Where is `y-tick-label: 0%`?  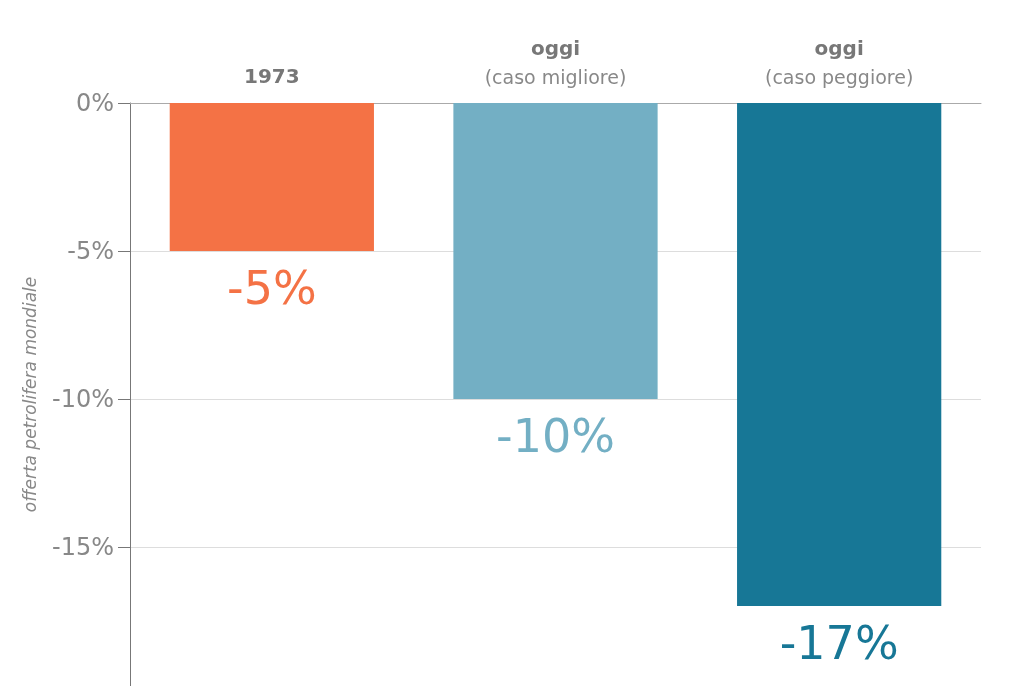 y-tick-label: 0% is located at coordinates (94, 103).